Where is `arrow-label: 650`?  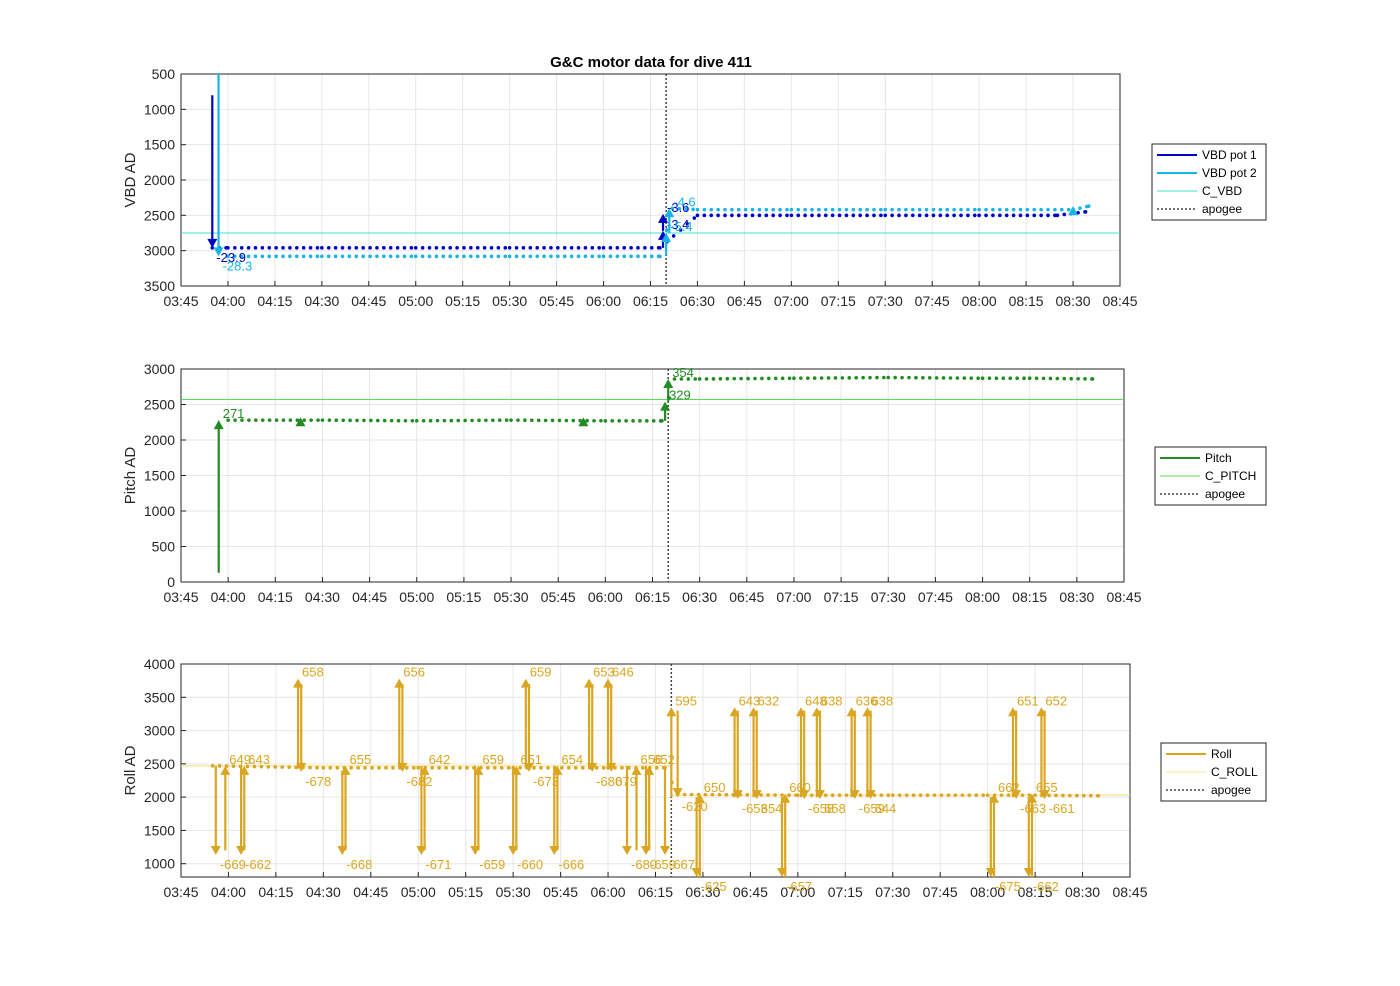 arrow-label: 650 is located at coordinates (715, 787).